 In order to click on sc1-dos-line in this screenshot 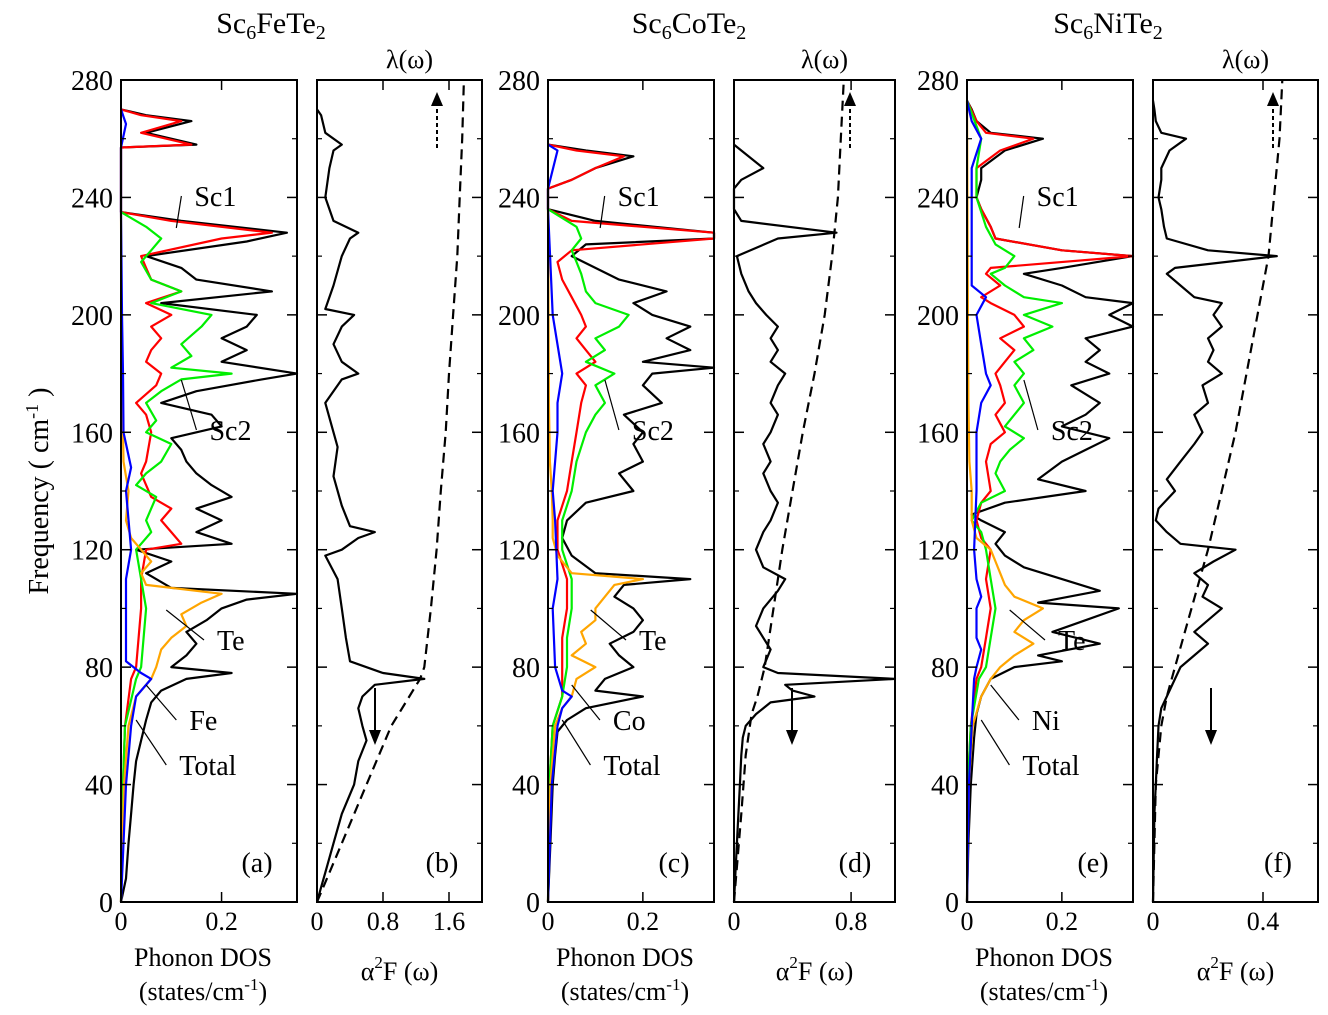, I will do `click(631, 523)`.